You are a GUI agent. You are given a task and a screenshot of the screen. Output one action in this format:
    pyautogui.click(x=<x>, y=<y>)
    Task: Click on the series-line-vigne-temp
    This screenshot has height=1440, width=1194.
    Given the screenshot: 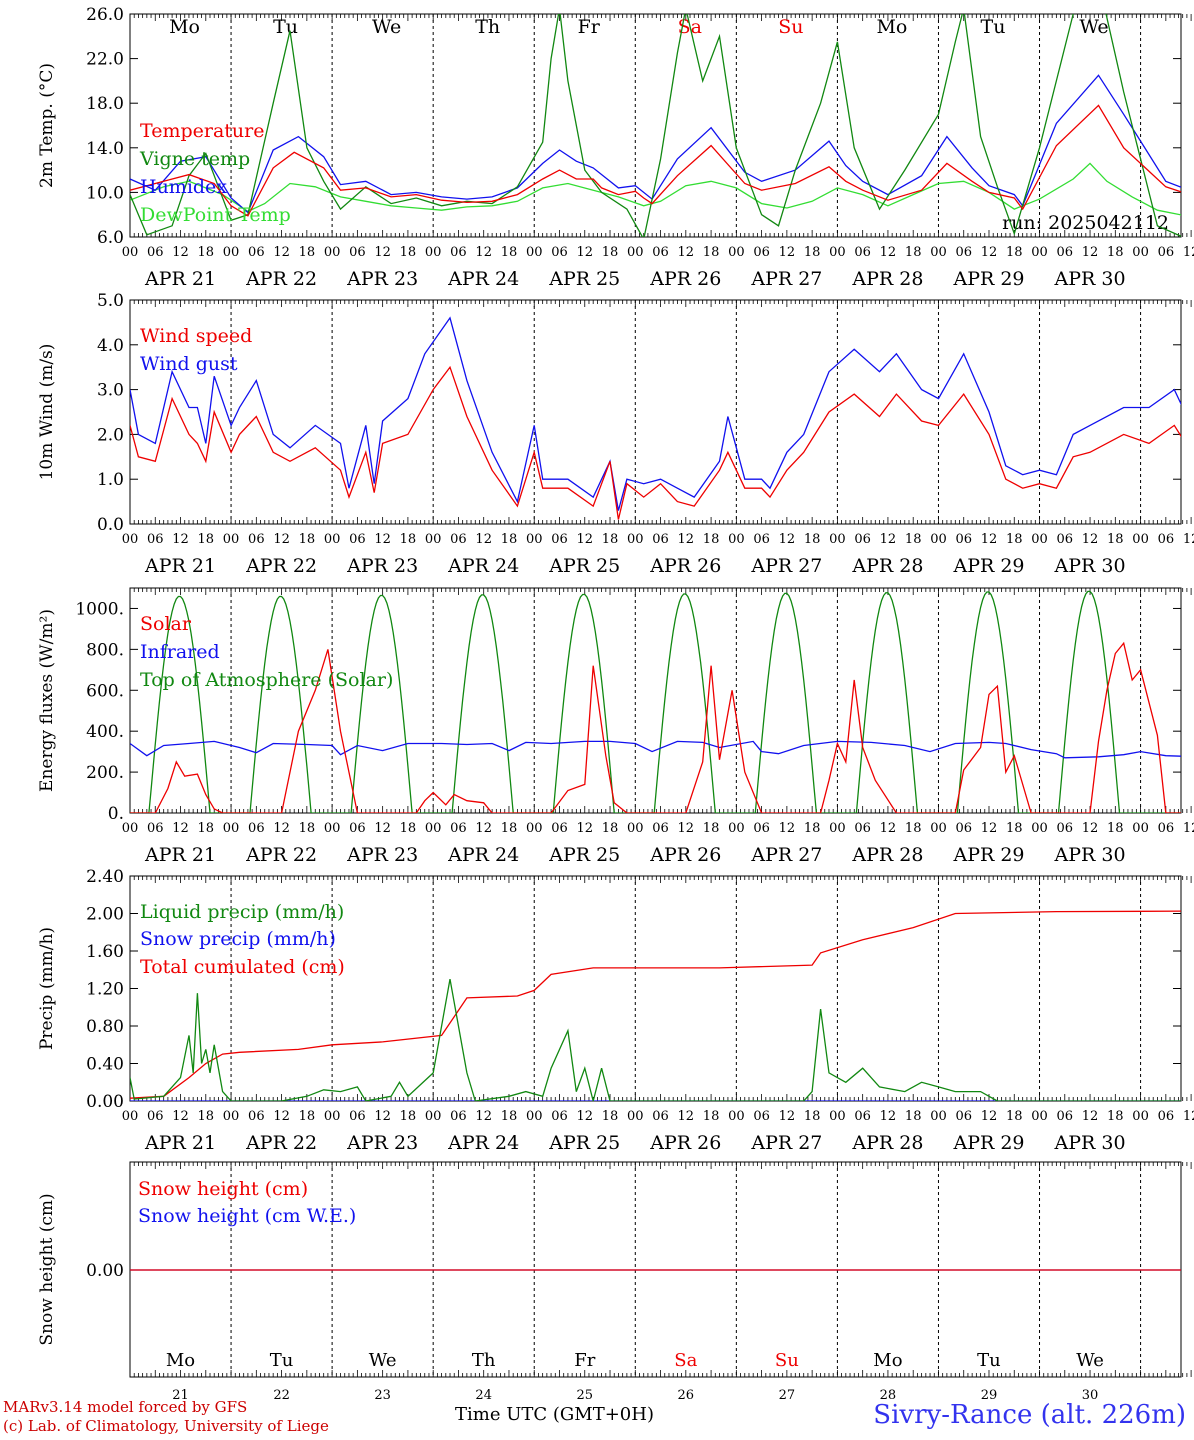 What is the action you would take?
    pyautogui.click(x=655, y=125)
    